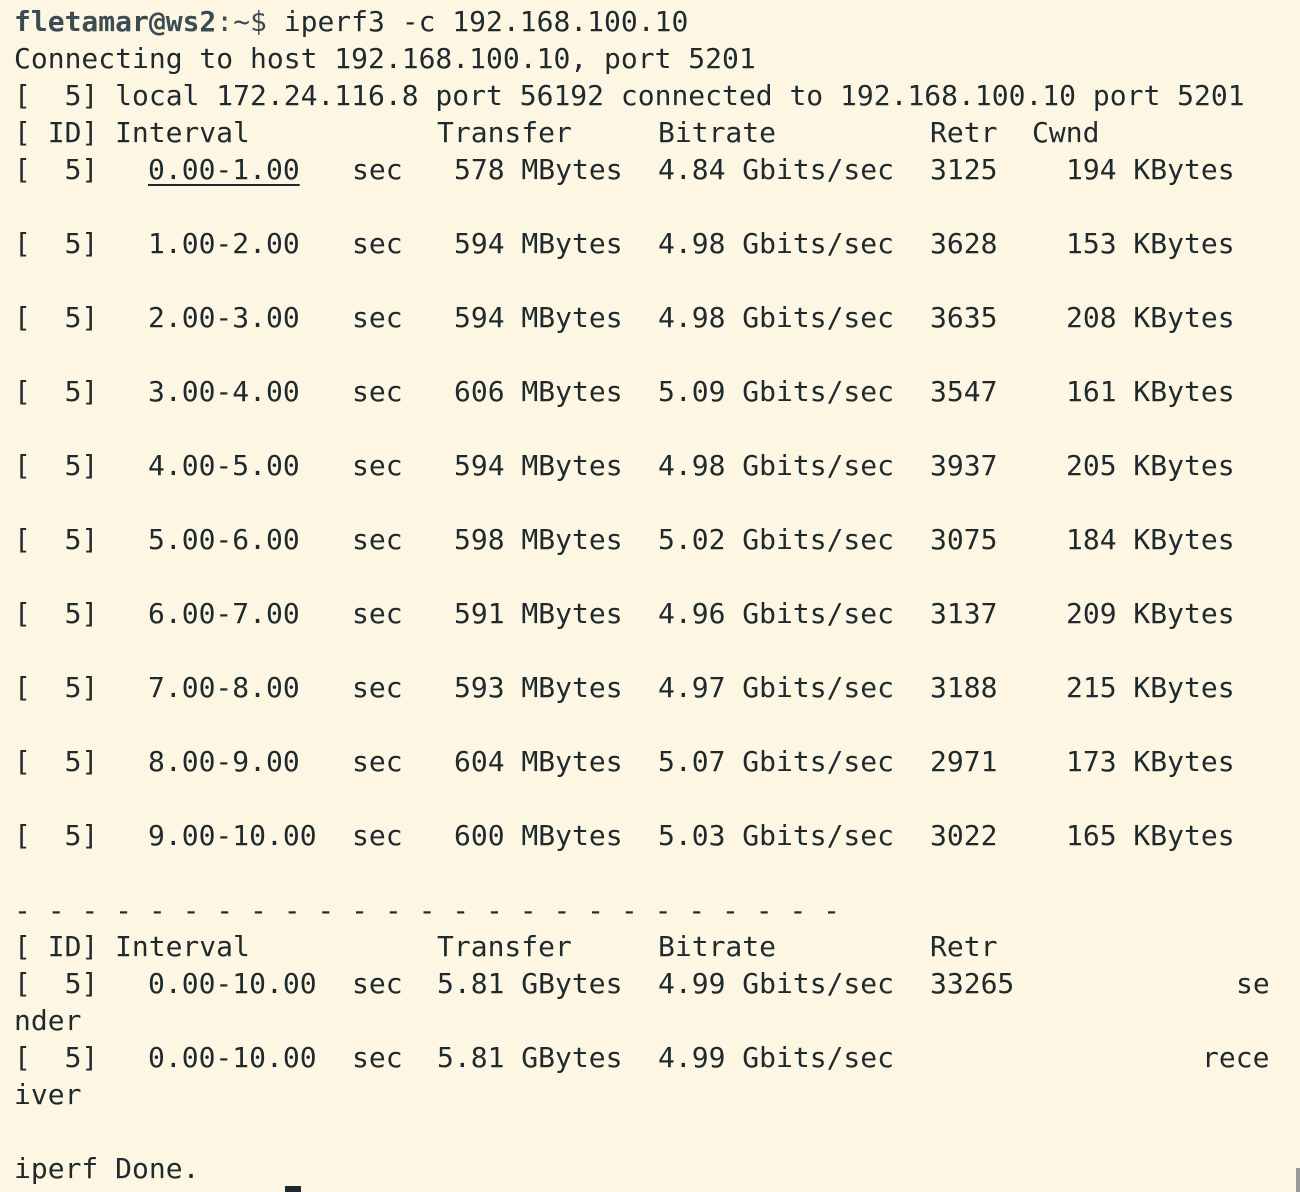 The width and height of the screenshot is (1300, 1192). What do you see at coordinates (1150, 761) in the screenshot?
I see `row-cwnd: 173 KBytes` at bounding box center [1150, 761].